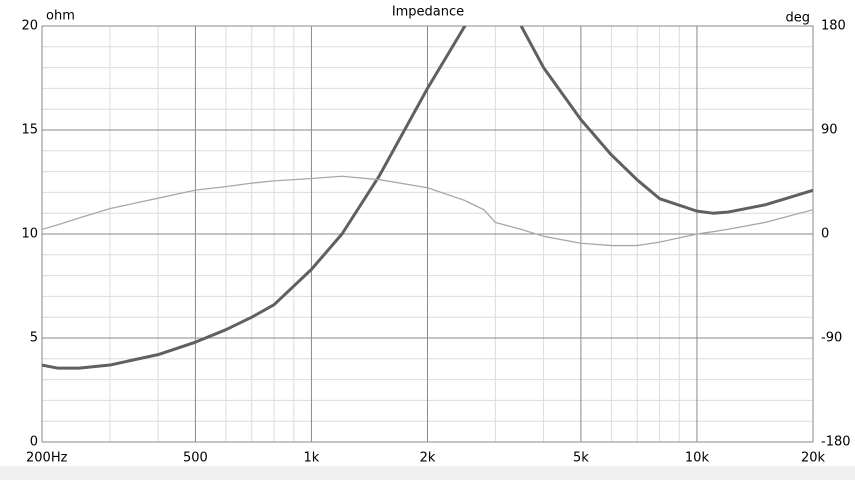 The width and height of the screenshot is (855, 484). What do you see at coordinates (428, 458) in the screenshot?
I see `x-tick-label: 2k` at bounding box center [428, 458].